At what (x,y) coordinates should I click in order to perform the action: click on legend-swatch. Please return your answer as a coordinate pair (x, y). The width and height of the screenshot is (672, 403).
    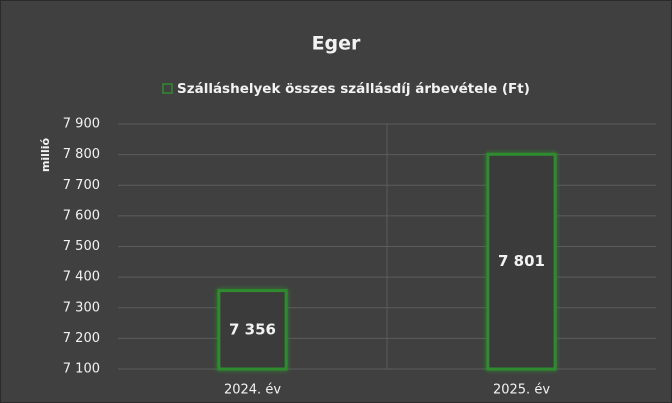
    Looking at the image, I should click on (167, 88).